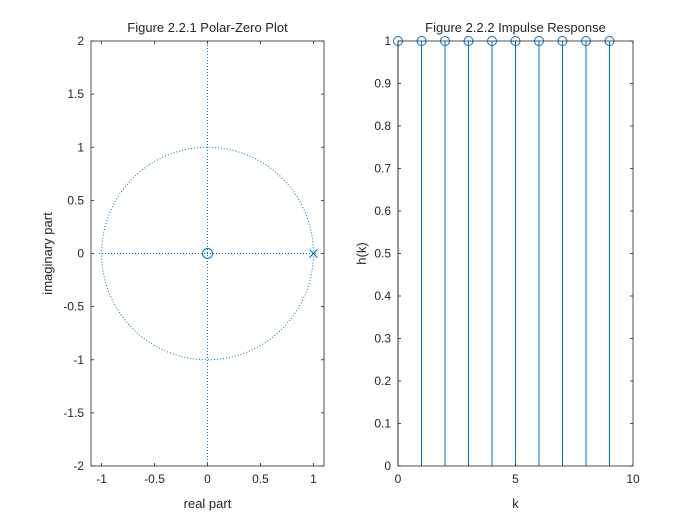 The image size is (700, 525). I want to click on impulse-response-x-label: k, so click(515, 503).